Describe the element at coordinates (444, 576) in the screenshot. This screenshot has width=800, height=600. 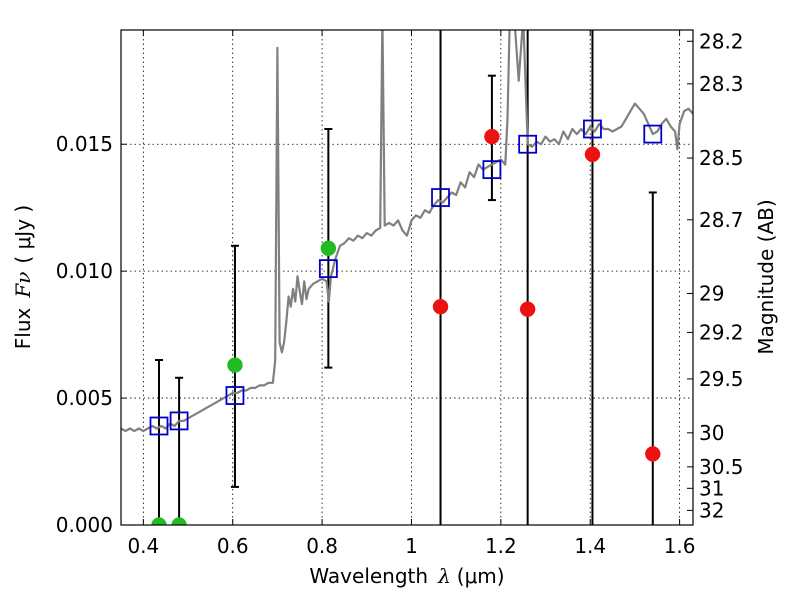
I see `x-axis-symbol: λ` at that location.